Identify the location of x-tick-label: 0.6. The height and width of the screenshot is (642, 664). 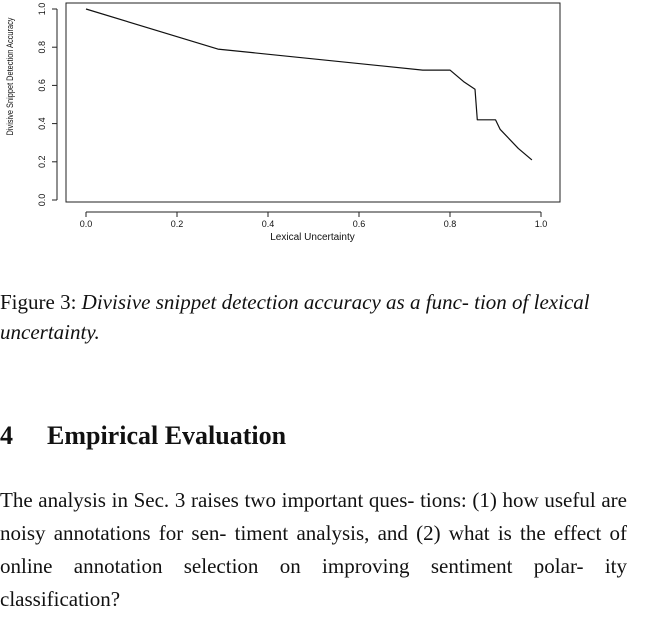
(359, 224).